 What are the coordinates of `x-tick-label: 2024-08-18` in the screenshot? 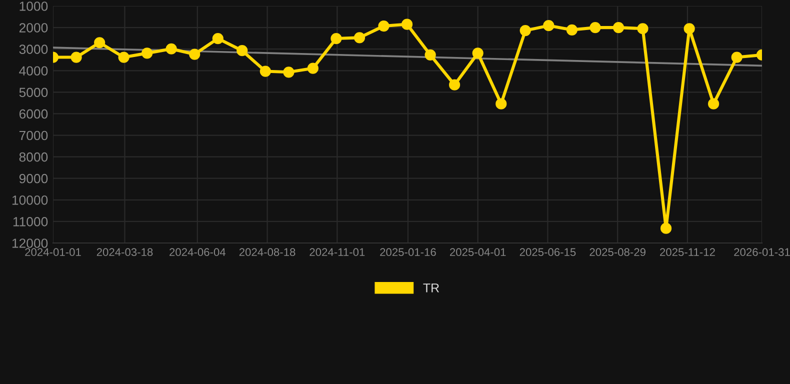 It's located at (267, 252).